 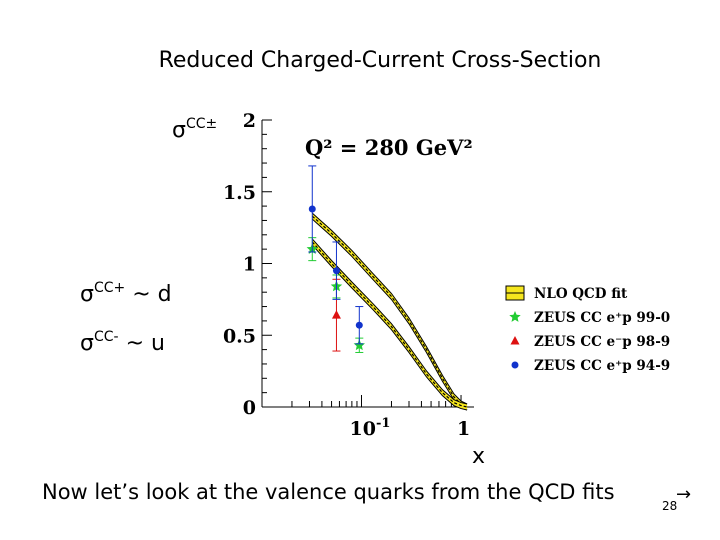 I want to click on x-tick-label: 10-1, so click(x=370, y=428).